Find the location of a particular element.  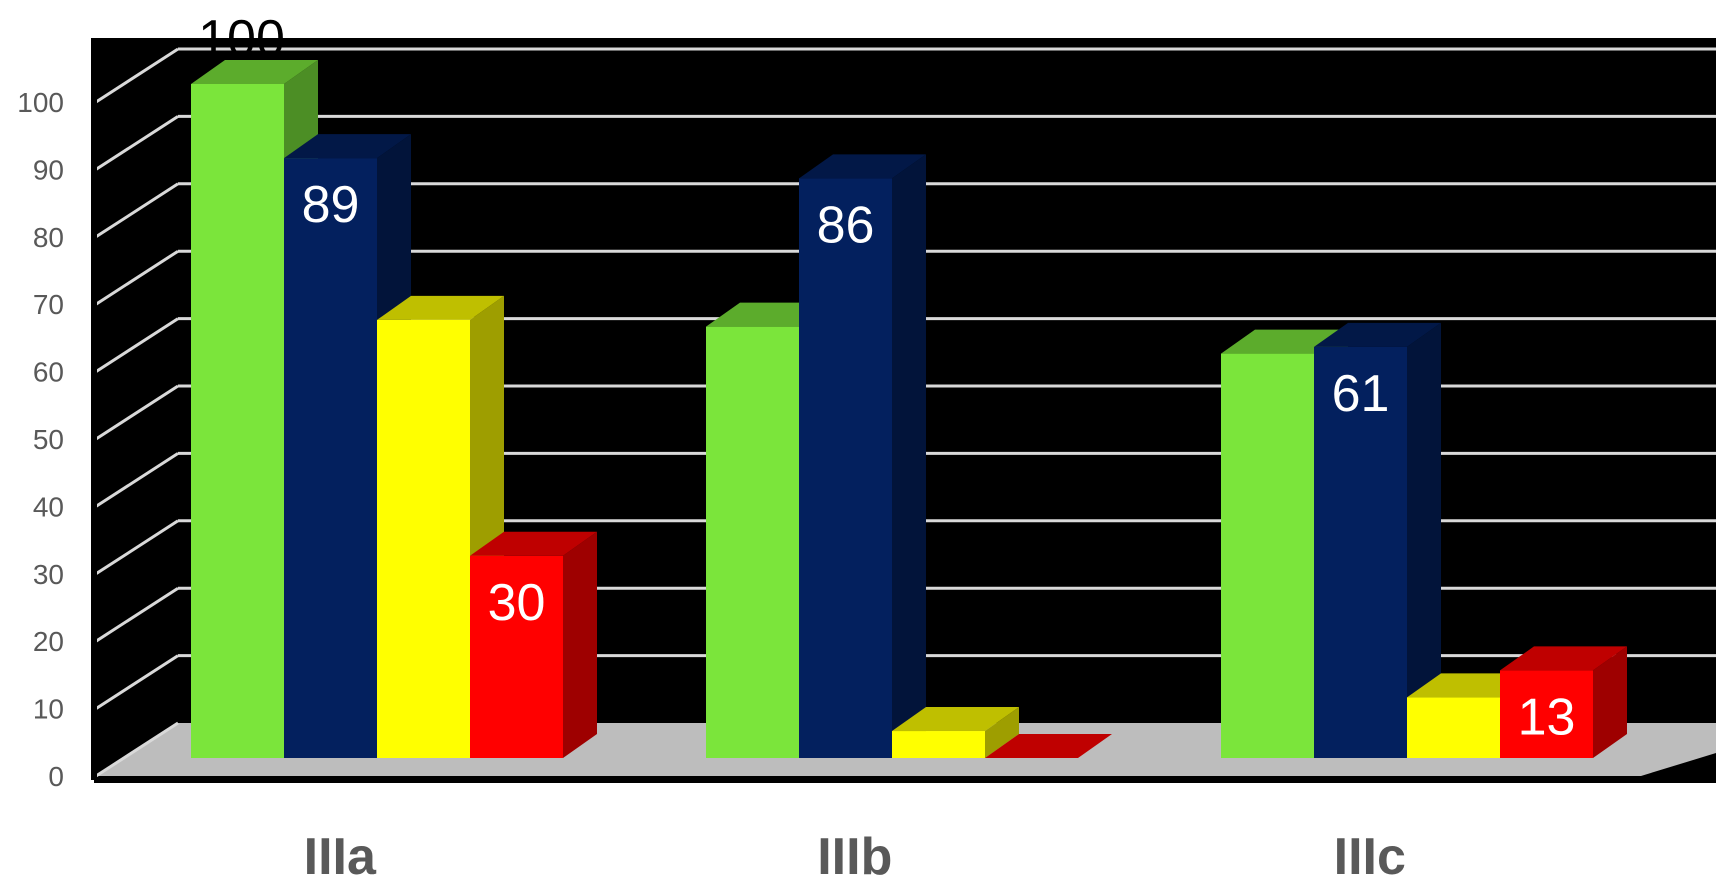

y-tick-label: 60 is located at coordinates (48, 372).